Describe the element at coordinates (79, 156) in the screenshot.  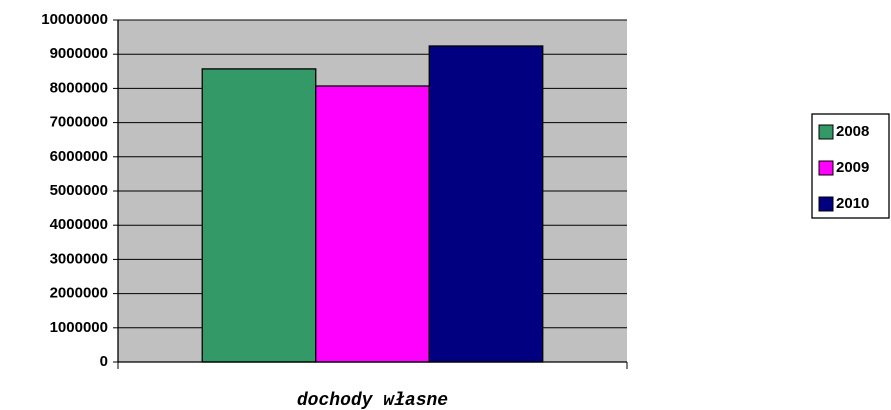
I see `y-tick-label: 6000000` at that location.